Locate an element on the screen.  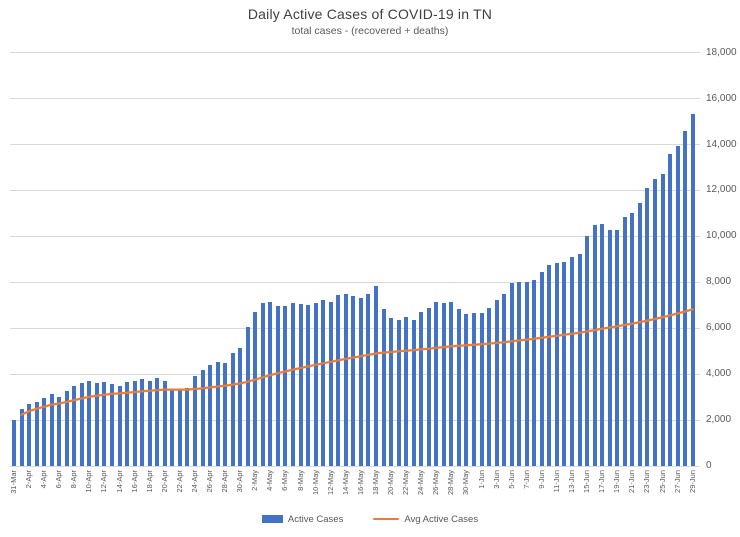
x-axis-label: 6-May is located at coordinates (285, 480).